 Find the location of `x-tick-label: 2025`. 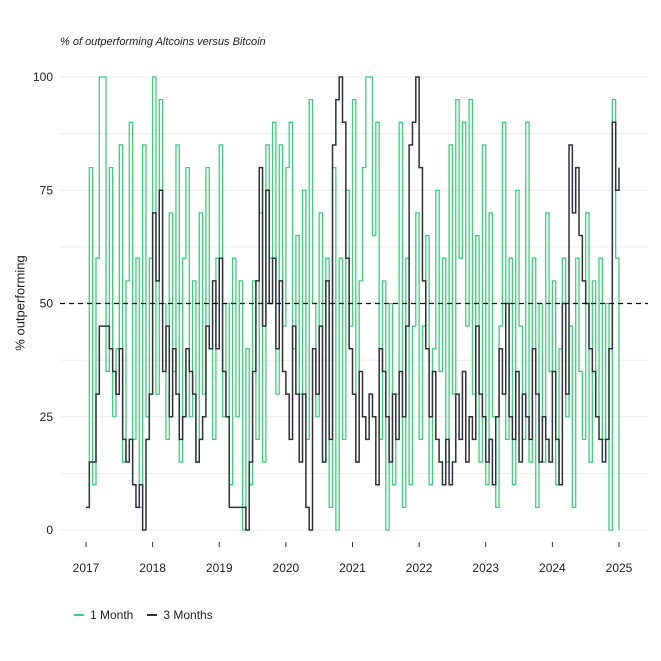

x-tick-label: 2025 is located at coordinates (619, 568).